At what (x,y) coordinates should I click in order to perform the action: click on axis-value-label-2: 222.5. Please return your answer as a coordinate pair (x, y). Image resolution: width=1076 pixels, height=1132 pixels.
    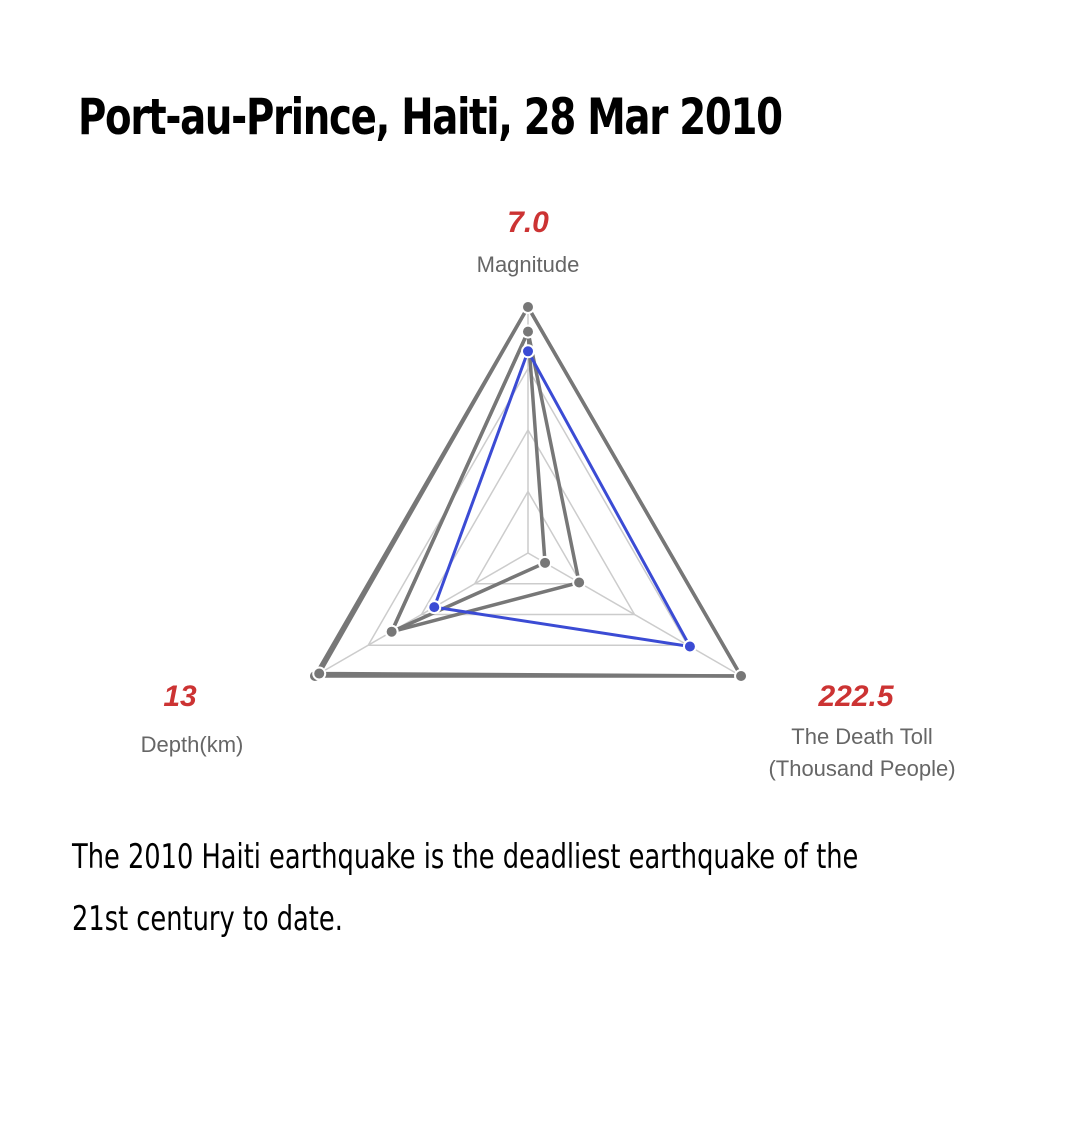
    Looking at the image, I should click on (855, 696).